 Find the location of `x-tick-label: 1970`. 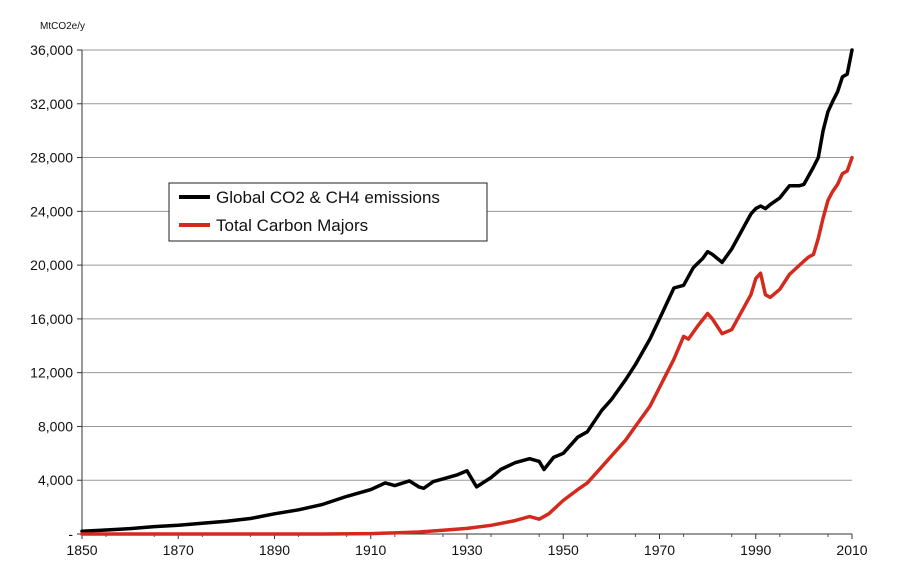

x-tick-label: 1970 is located at coordinates (659, 550).